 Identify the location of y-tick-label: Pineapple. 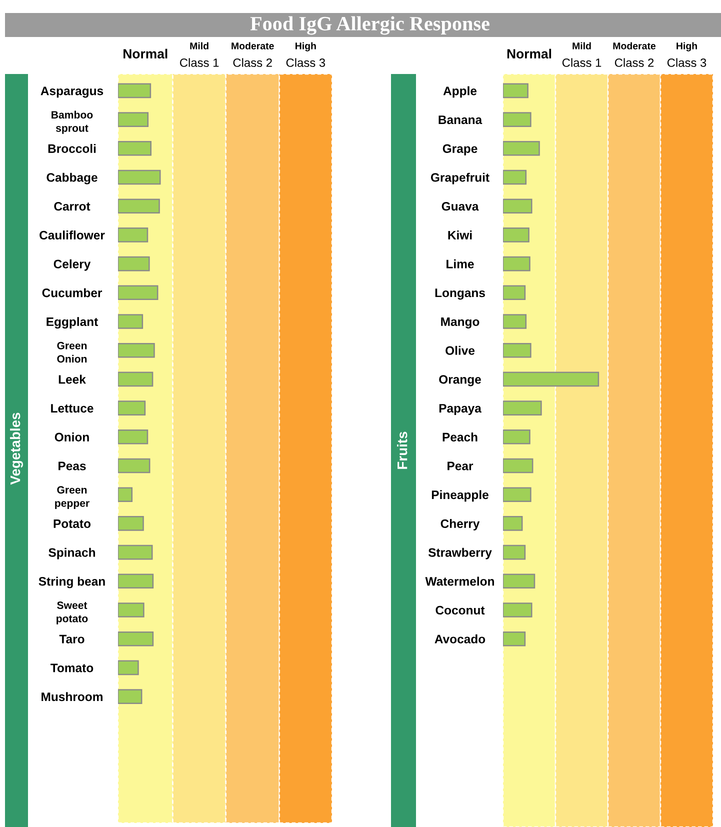
(460, 496).